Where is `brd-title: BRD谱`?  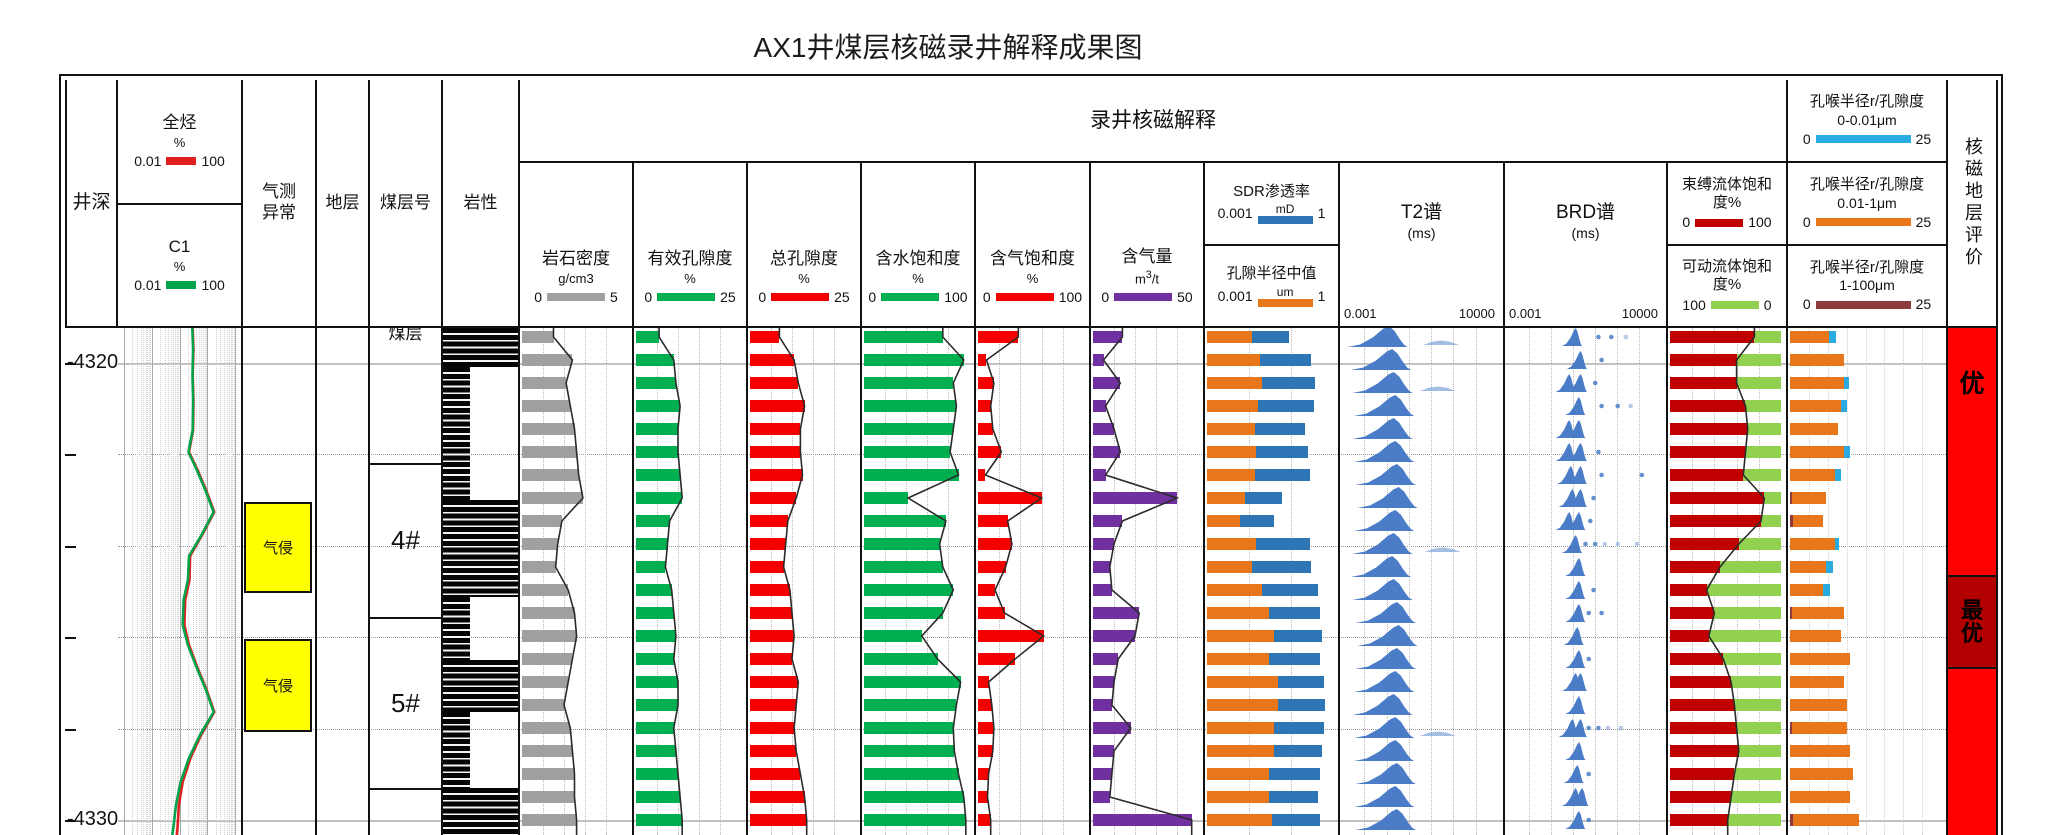
brd-title: BRD谱 is located at coordinates (1585, 212).